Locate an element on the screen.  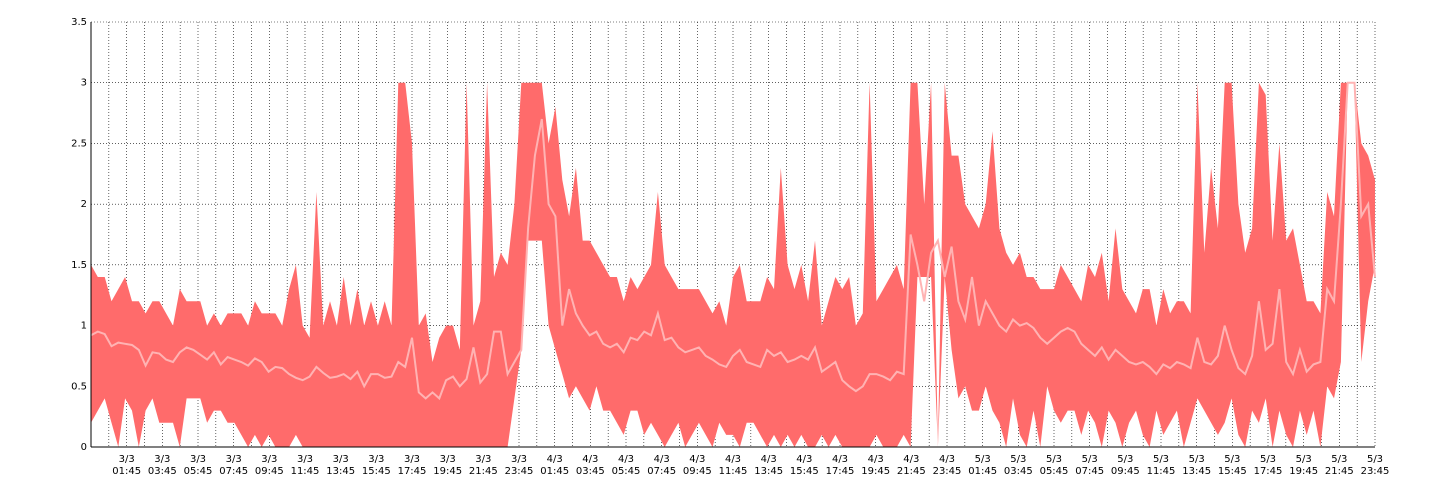
y-tick-labels: 0 0.5 1 1.5 2 2.5 3 3.5 is located at coordinates (79, 235).